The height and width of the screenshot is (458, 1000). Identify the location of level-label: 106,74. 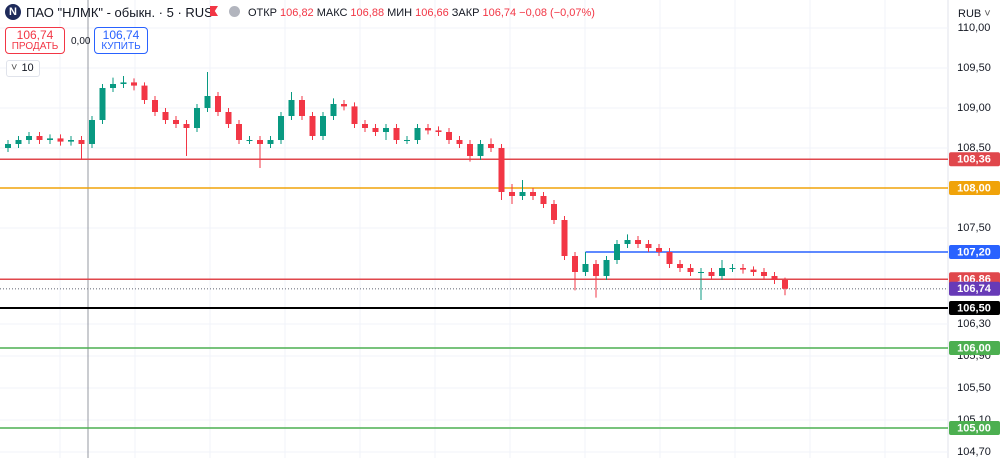
(974, 289).